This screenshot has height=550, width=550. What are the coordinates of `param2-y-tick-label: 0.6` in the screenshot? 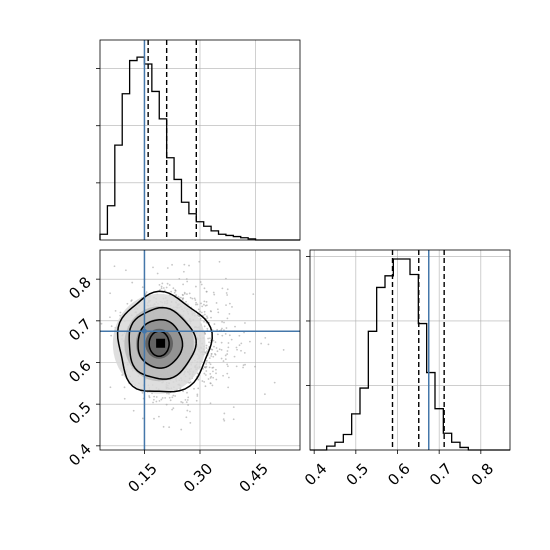 It's located at (80, 372).